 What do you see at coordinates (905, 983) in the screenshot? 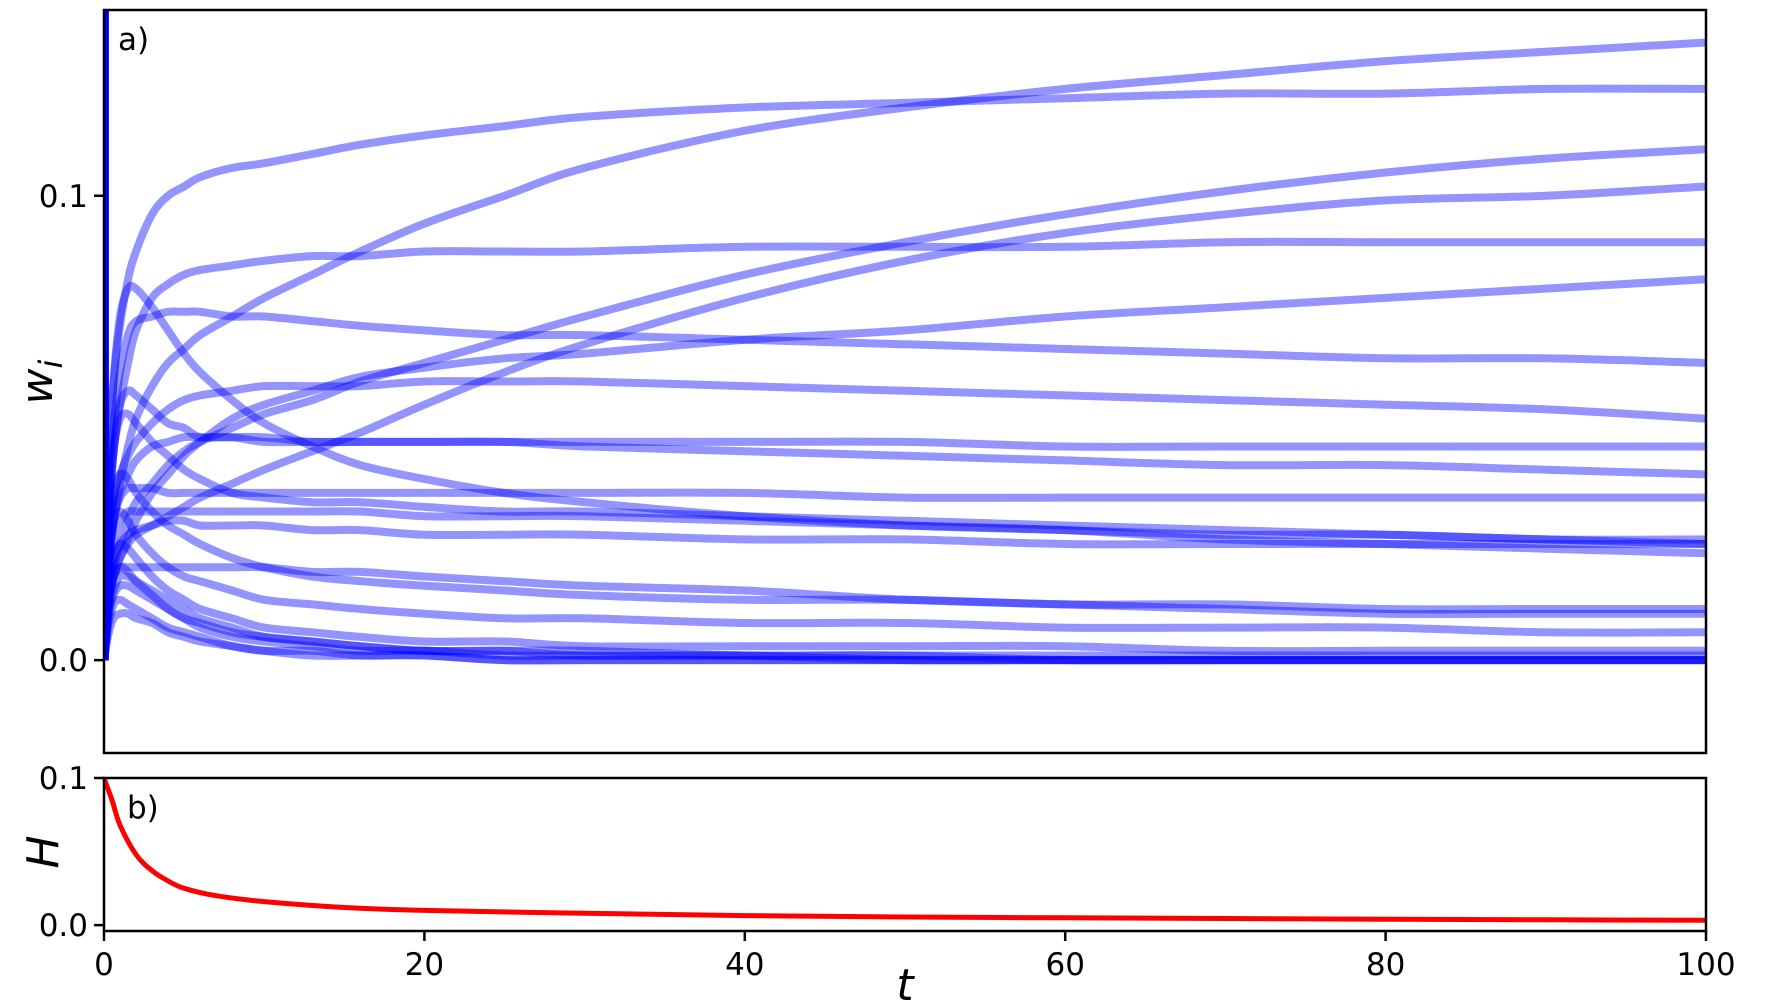
I see `x-axis-label: t` at bounding box center [905, 983].